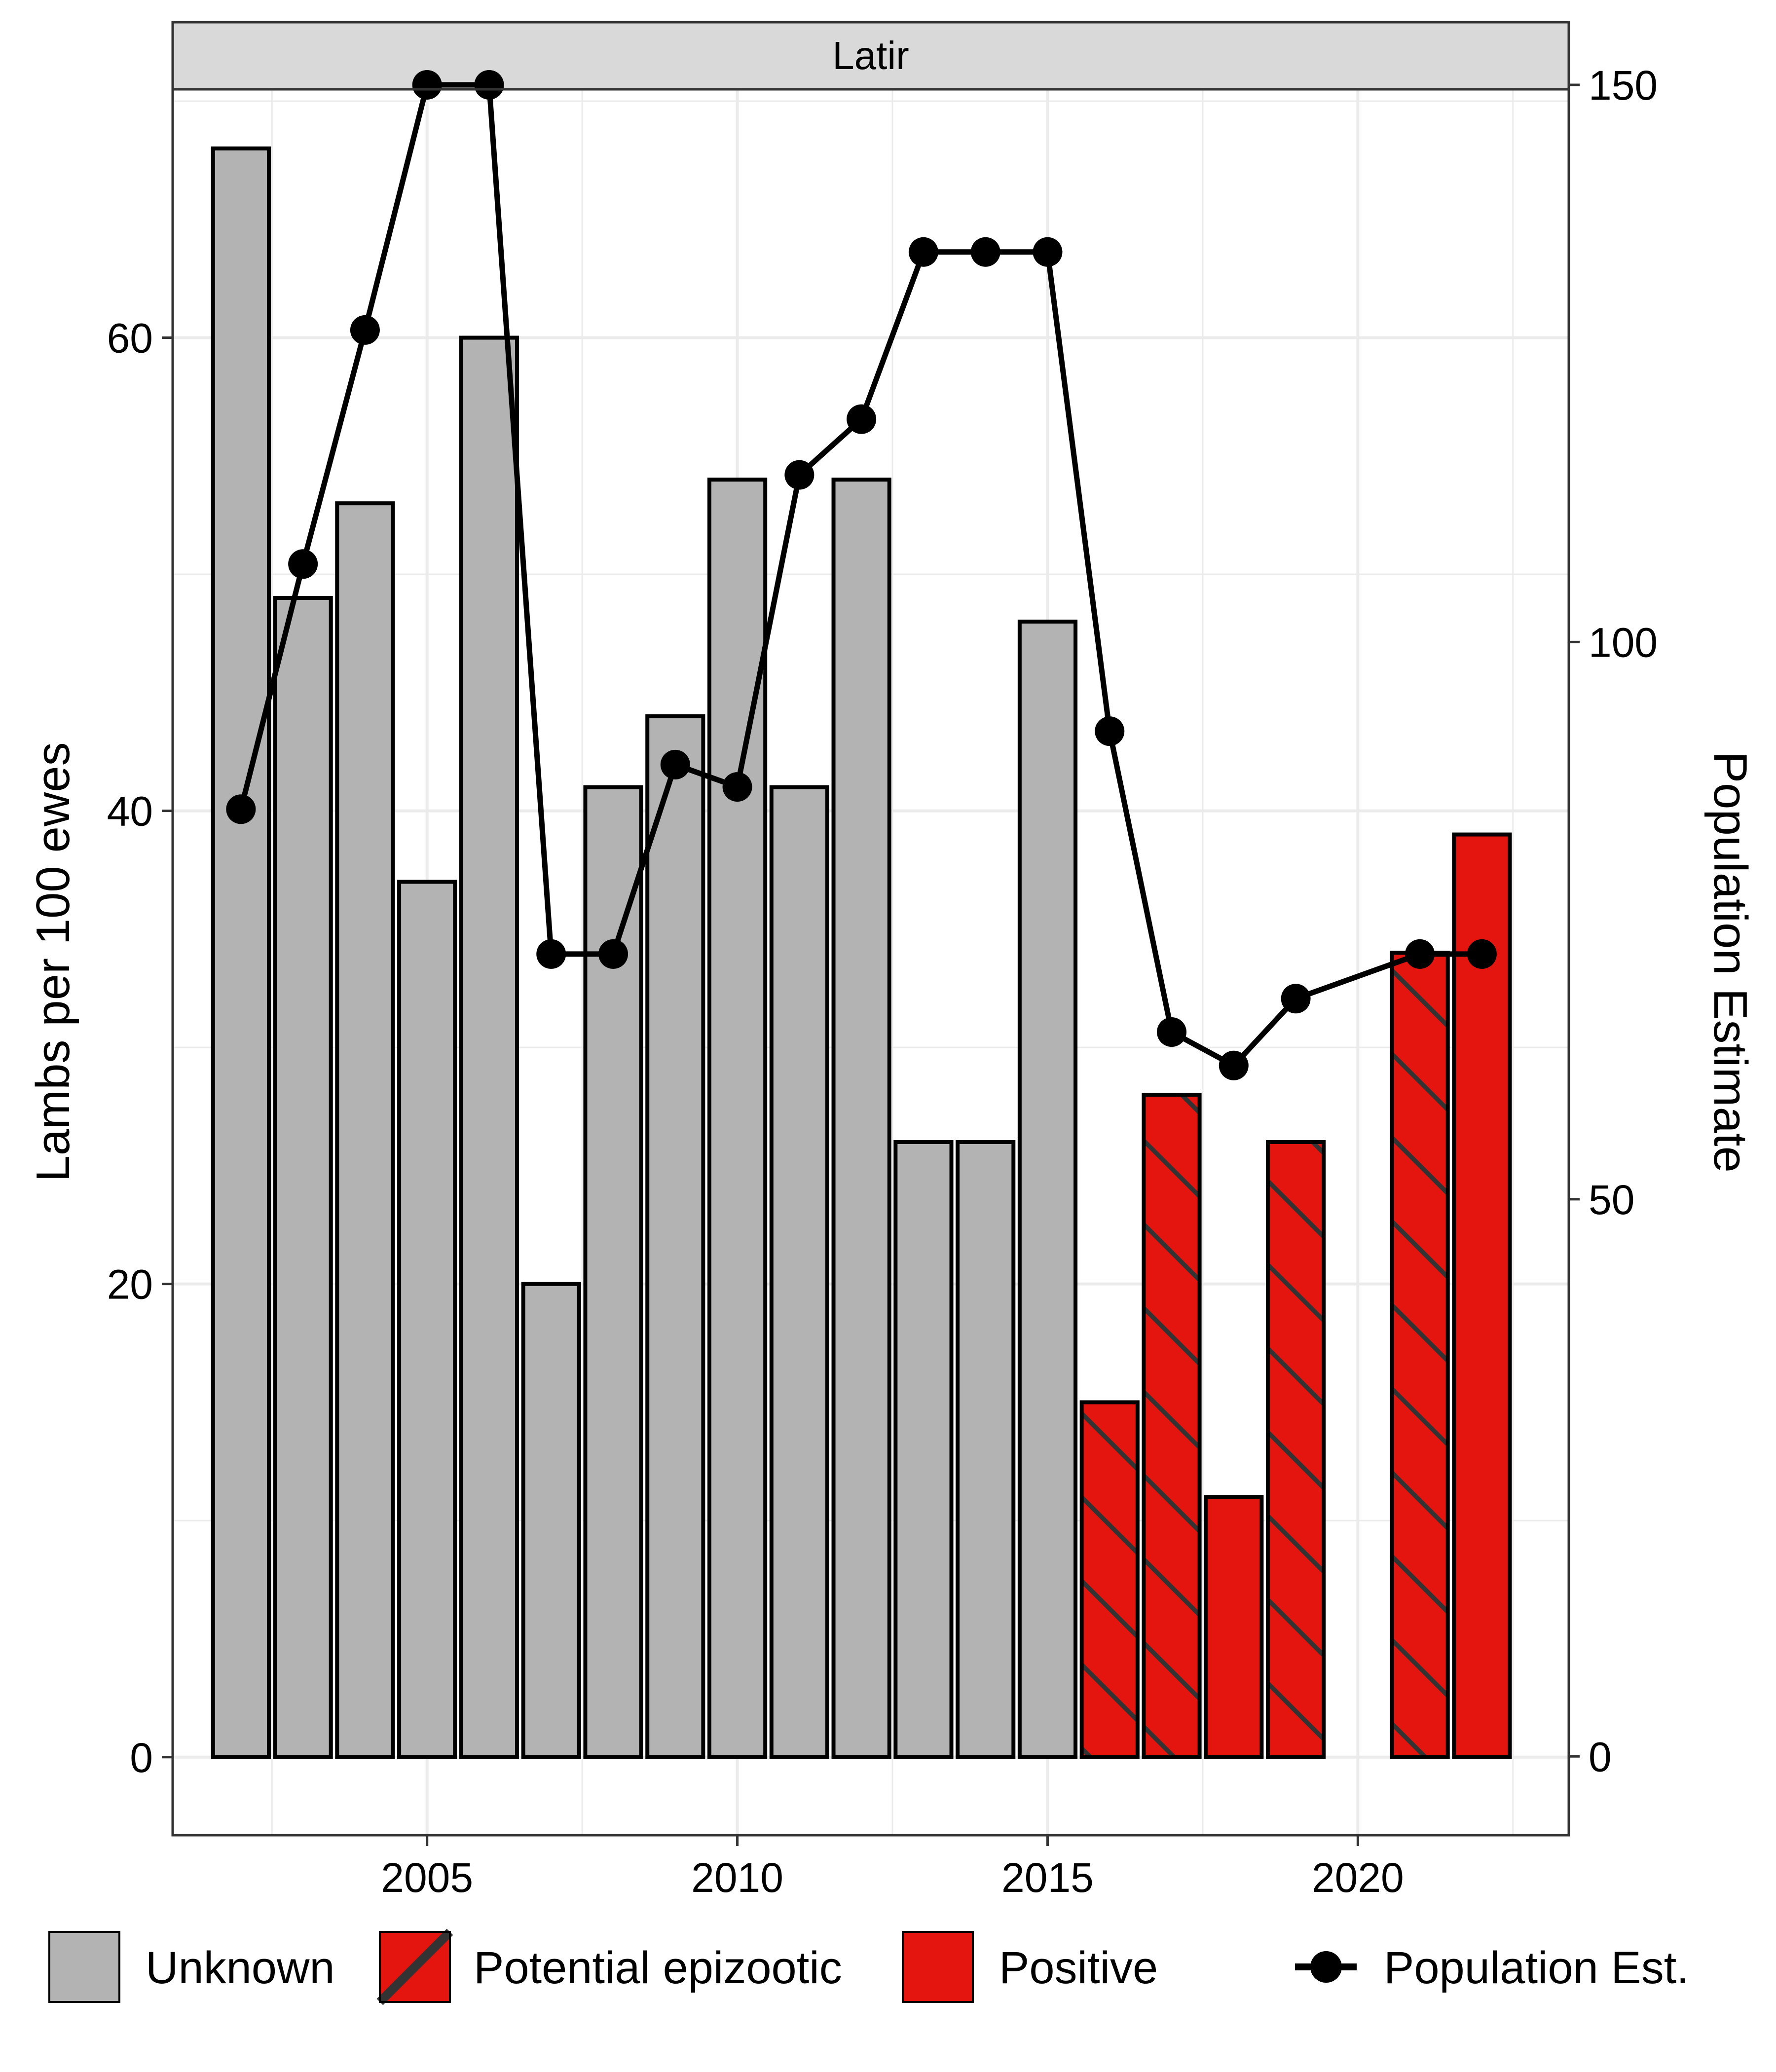 This screenshot has width=1776, height=2072. Describe the element at coordinates (614, 954) in the screenshot. I see `population-point-2008` at that location.